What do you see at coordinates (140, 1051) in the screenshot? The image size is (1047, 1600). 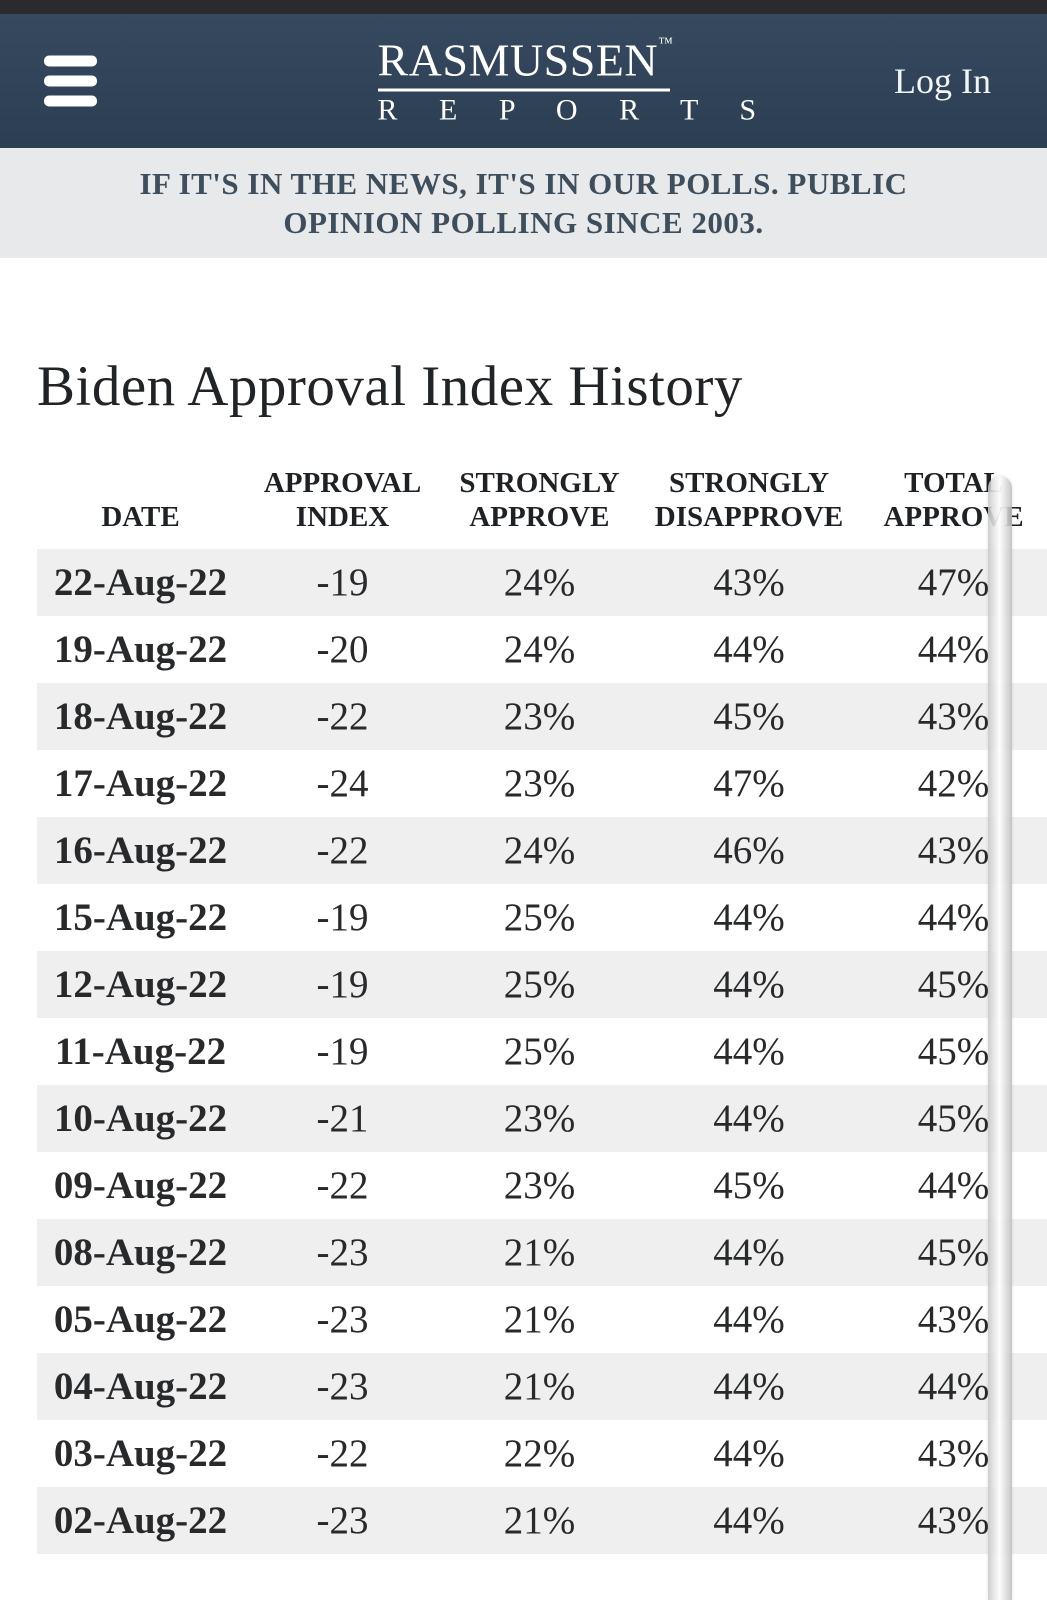 I see `cell-date: 11-Aug-22` at bounding box center [140, 1051].